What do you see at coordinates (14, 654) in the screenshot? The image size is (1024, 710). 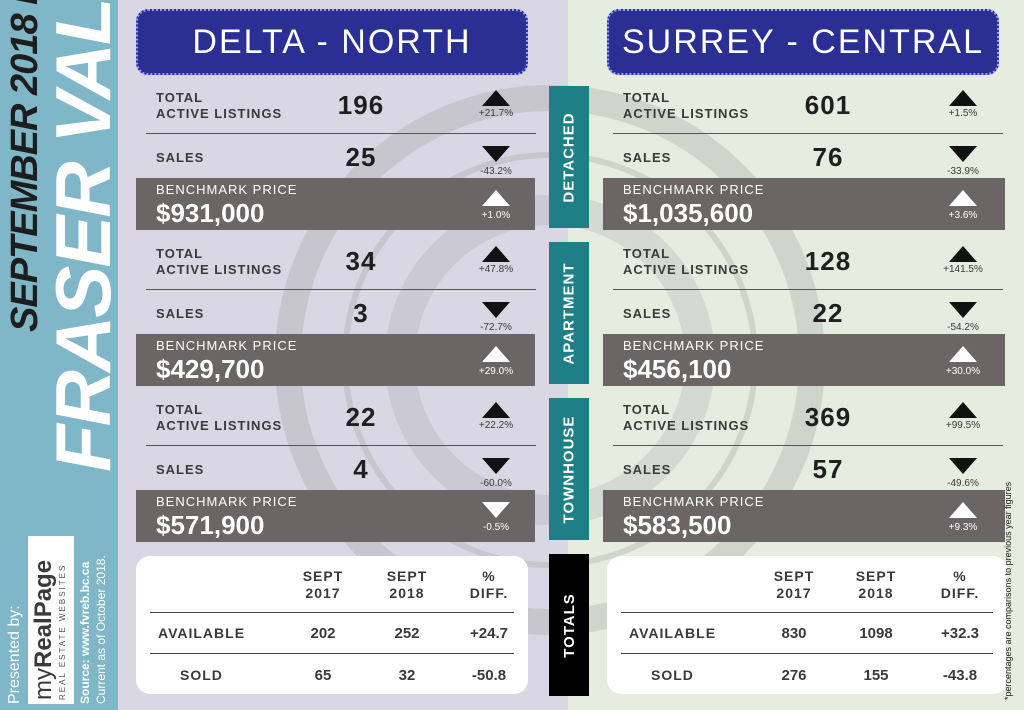 I see `presented-by: Presented by:` at bounding box center [14, 654].